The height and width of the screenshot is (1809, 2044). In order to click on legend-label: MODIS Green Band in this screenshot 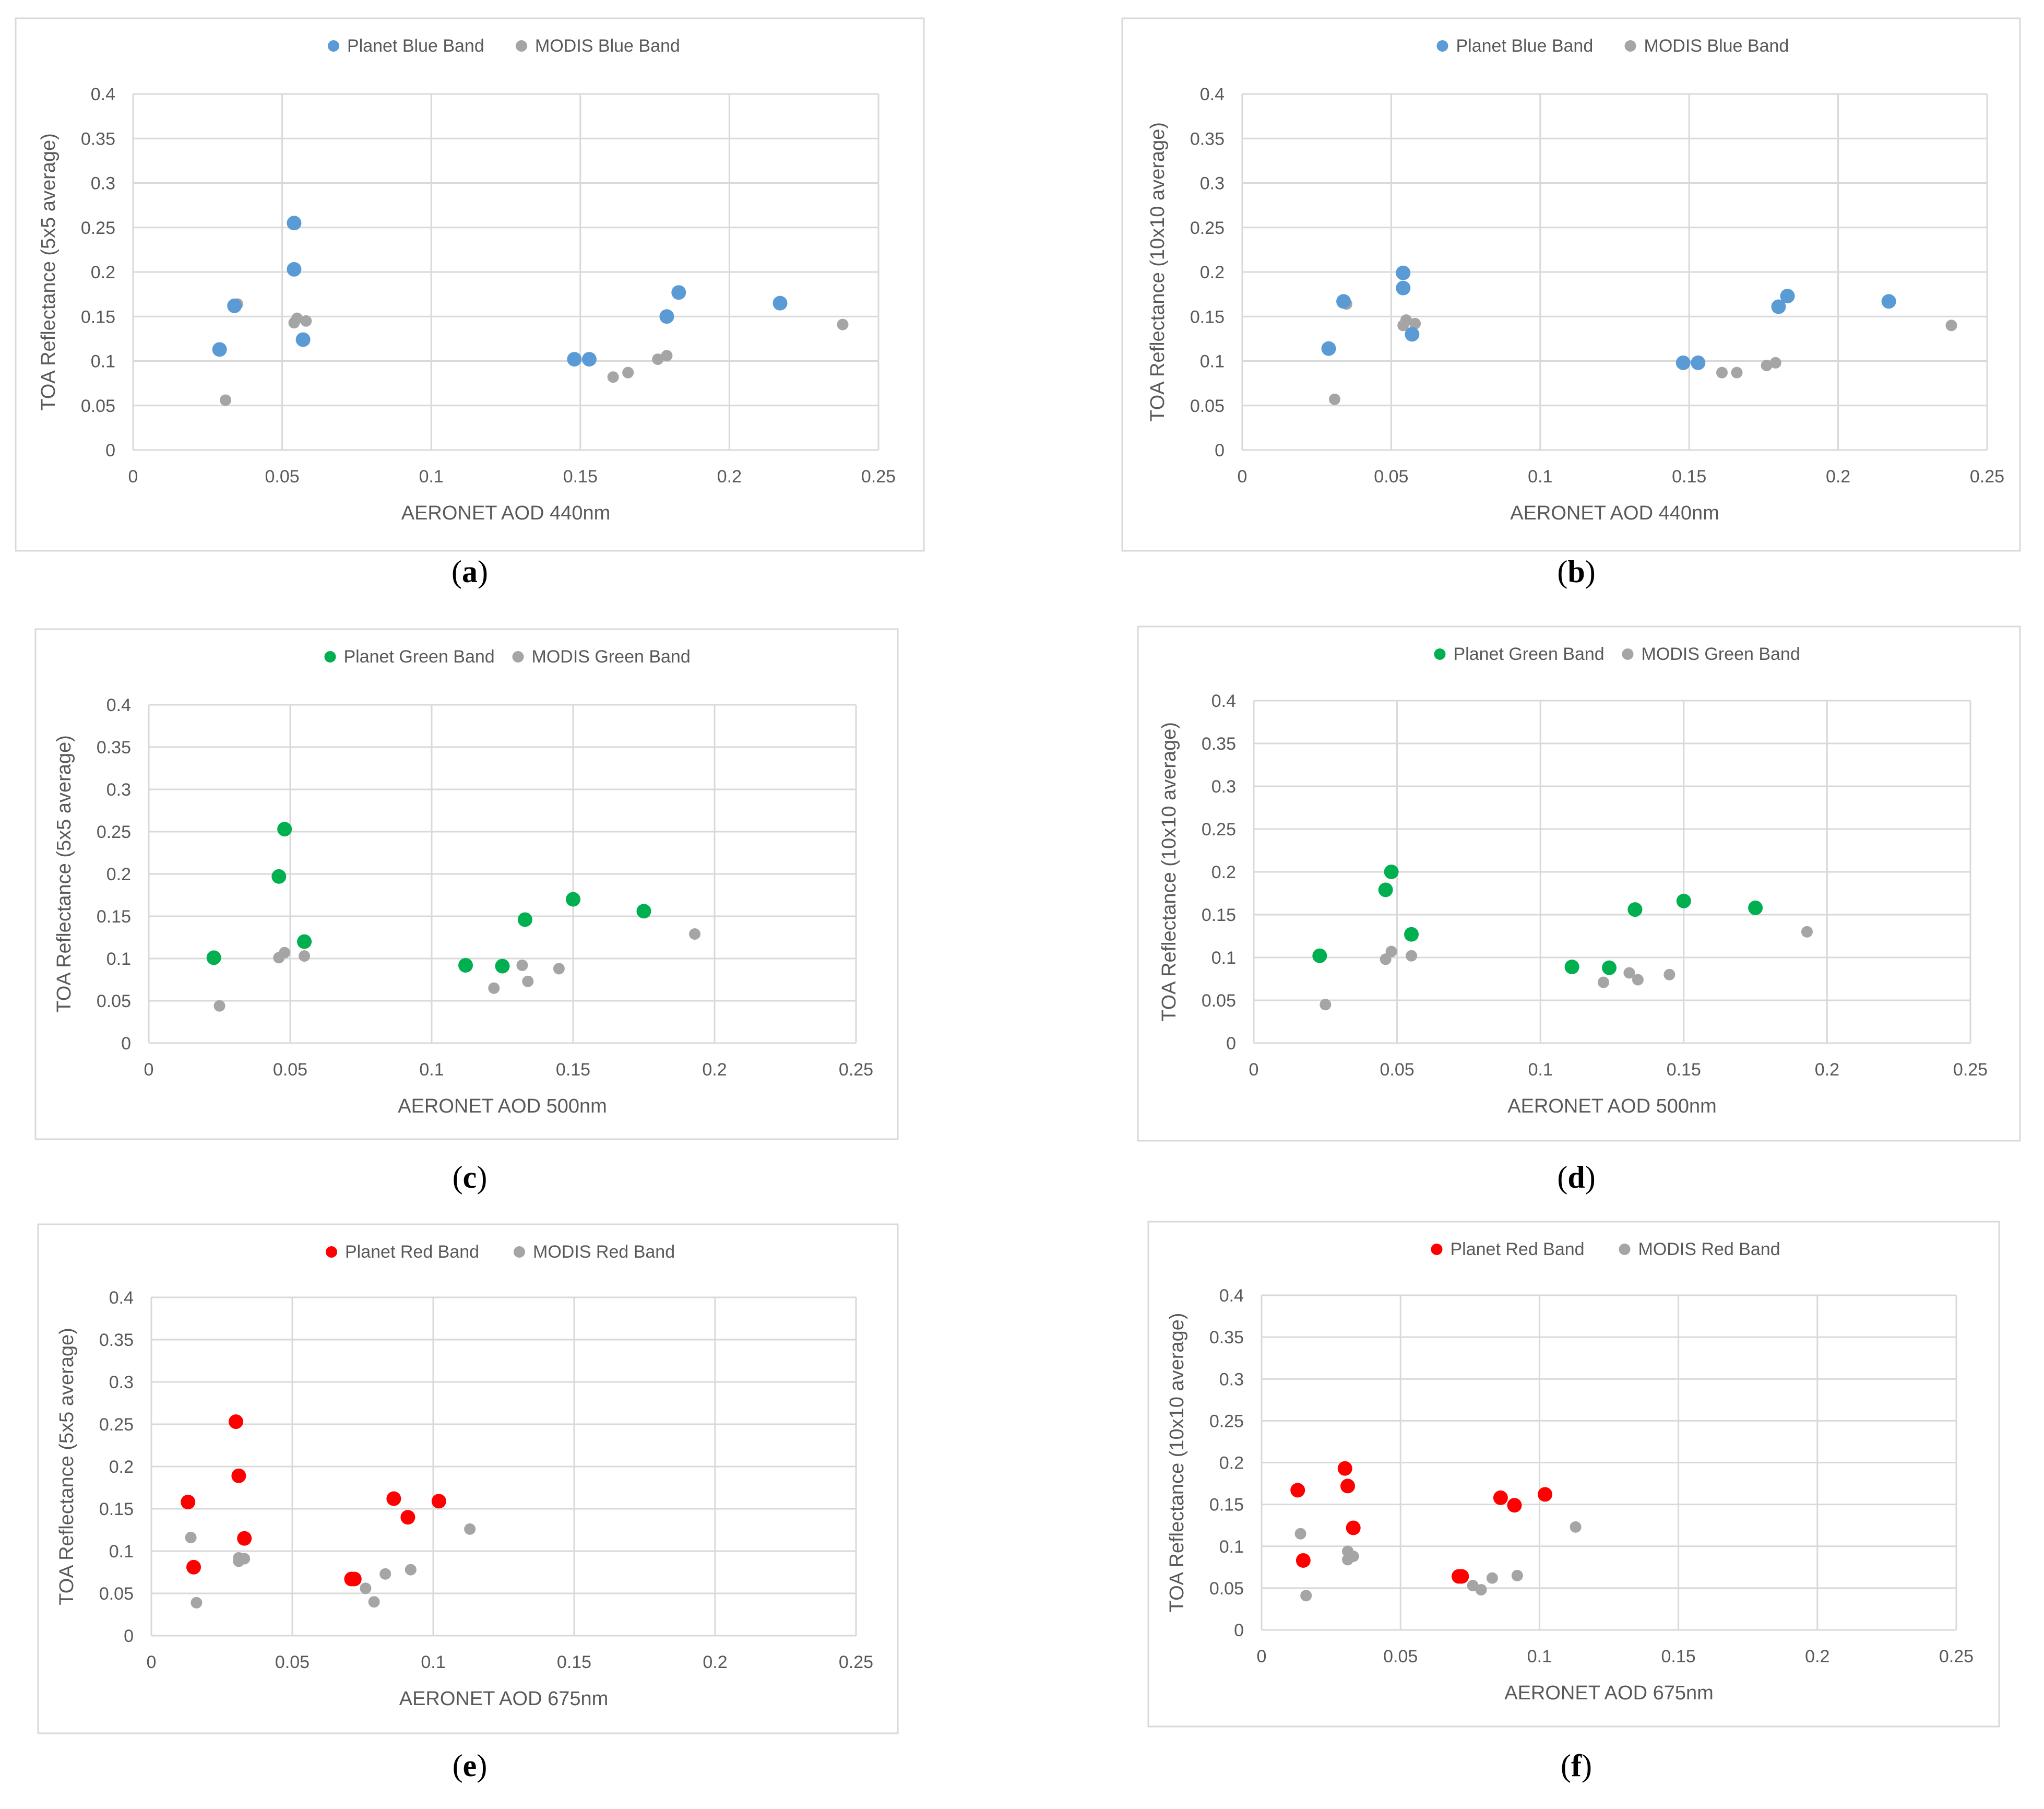, I will do `click(611, 657)`.